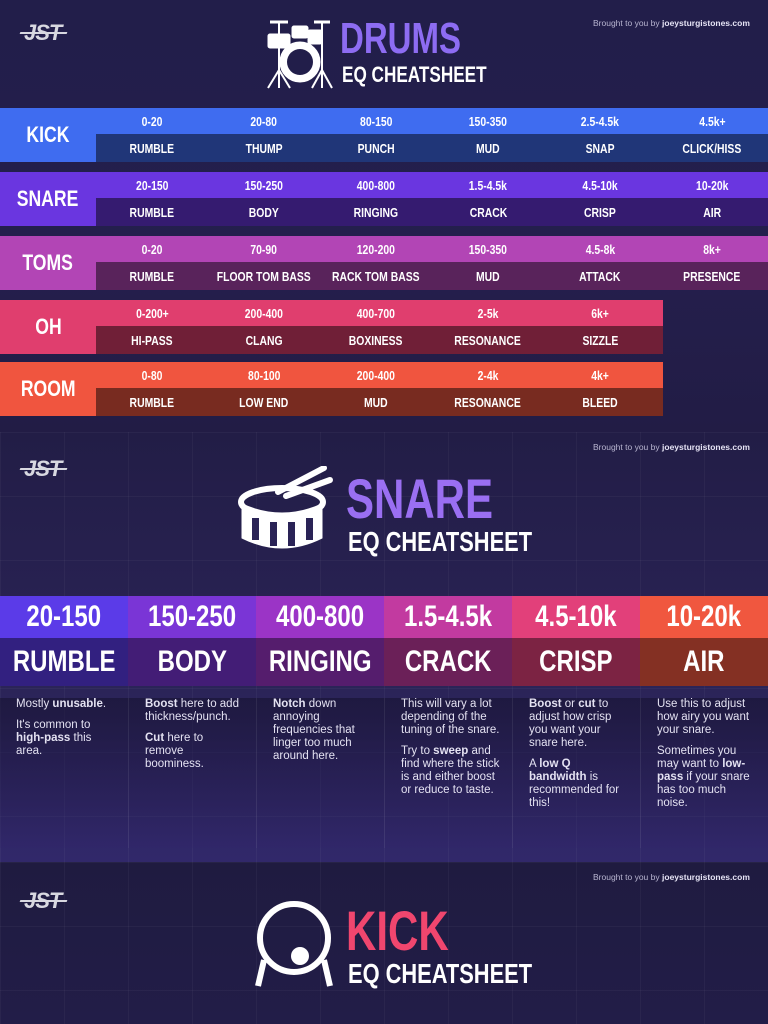 This screenshot has height=1024, width=768. I want to click on drum-label-text: BLEED, so click(600, 402).